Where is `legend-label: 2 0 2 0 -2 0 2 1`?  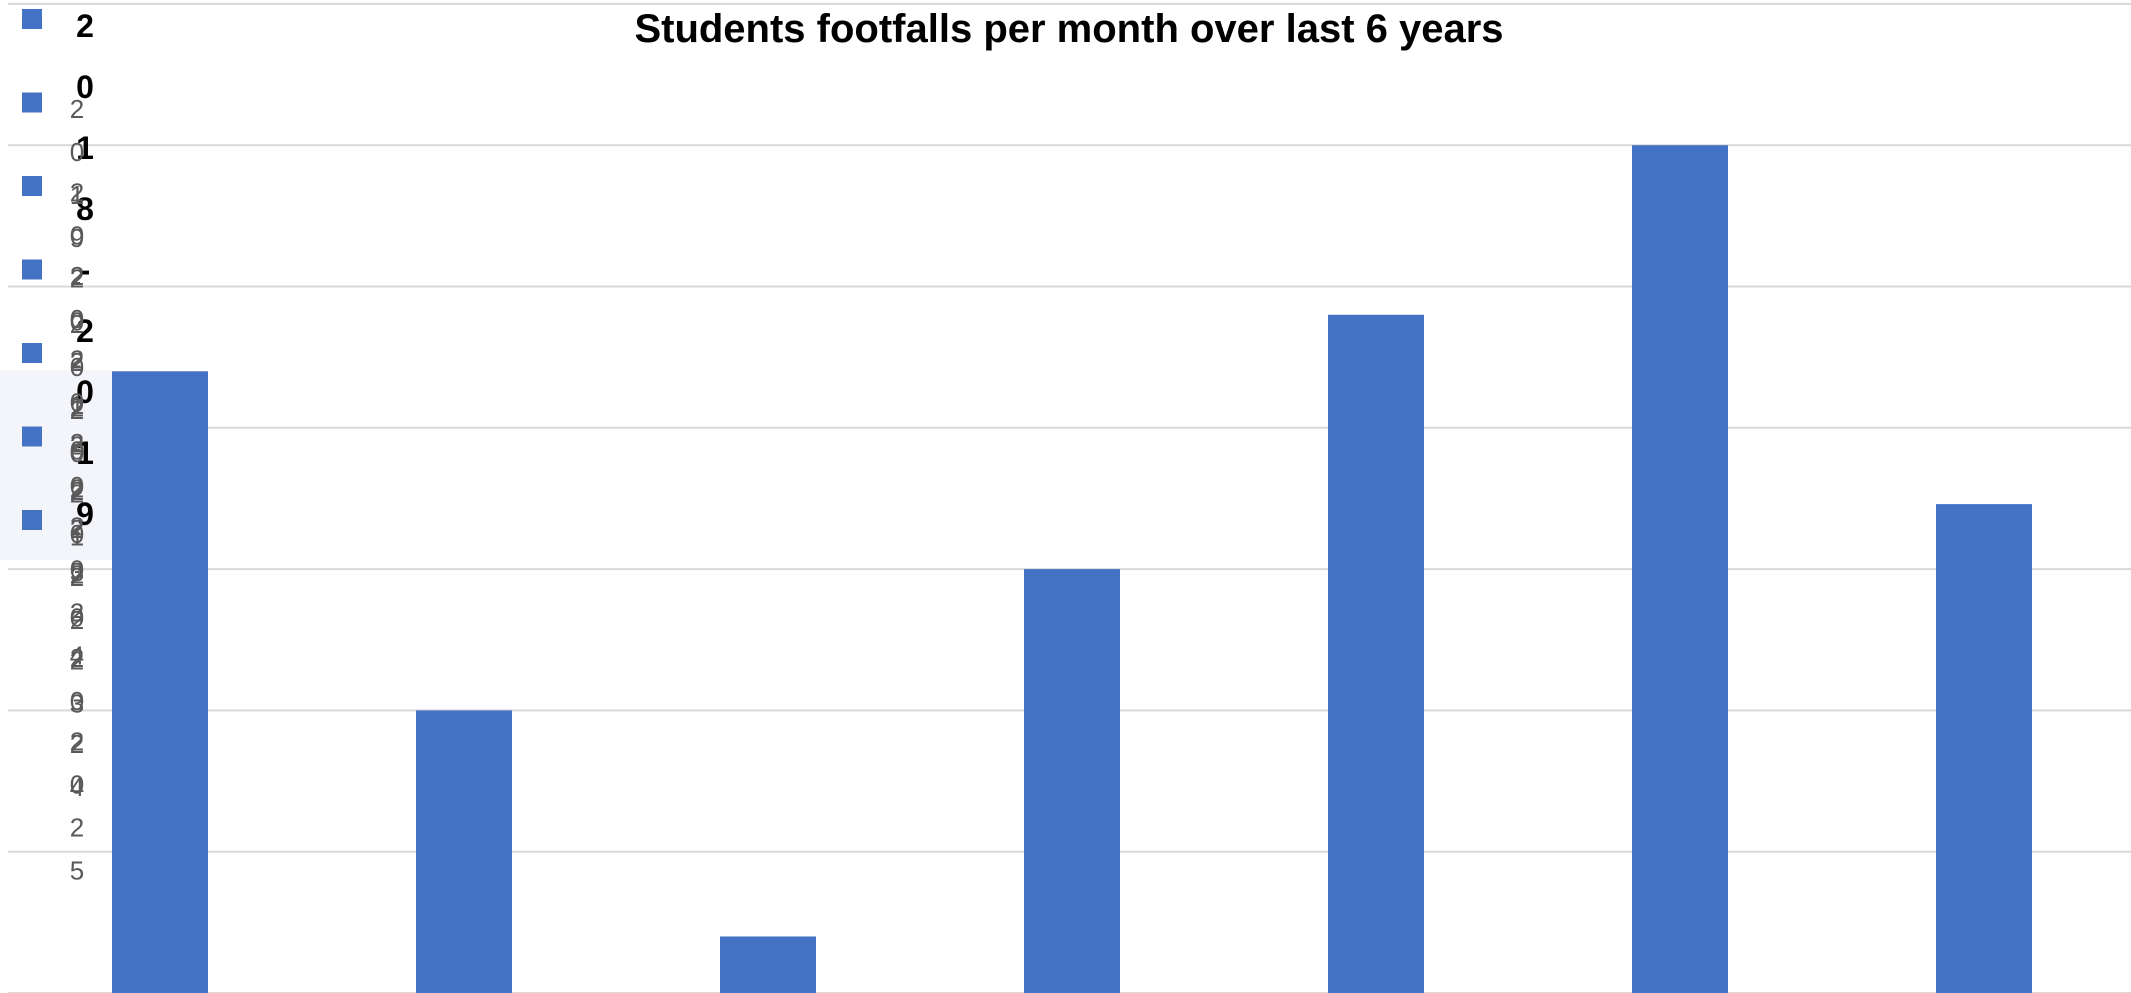
legend-label: 2 0 2 0 -2 0 2 1 is located at coordinates (77, 365).